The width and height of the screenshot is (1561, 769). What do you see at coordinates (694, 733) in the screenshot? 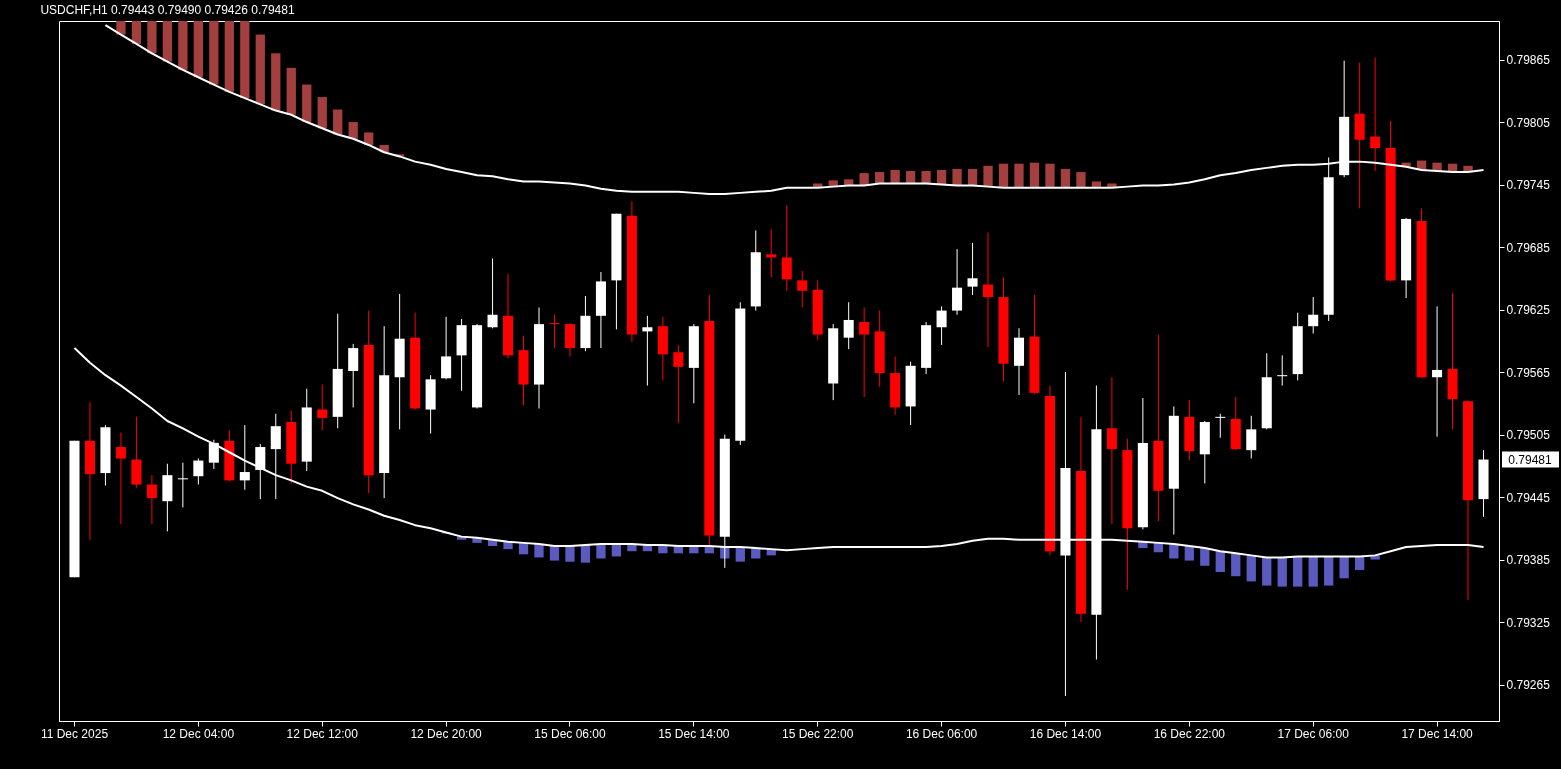
I see `x-tick-label: 15 Dec 14:00` at bounding box center [694, 733].